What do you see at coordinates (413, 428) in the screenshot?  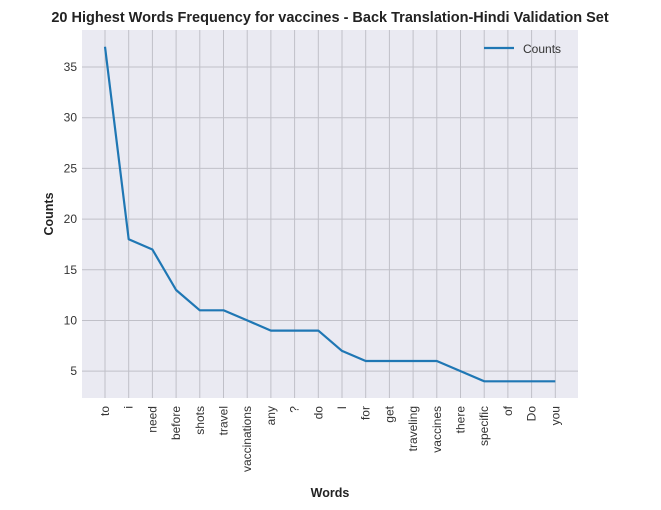 I see `x-tick-label: traveling` at bounding box center [413, 428].